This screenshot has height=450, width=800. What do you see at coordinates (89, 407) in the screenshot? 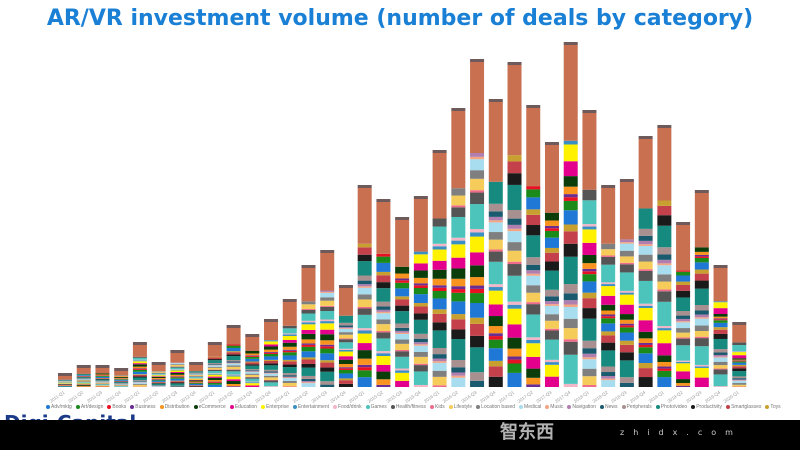
I see `legend-item: Art/design` at bounding box center [89, 407].